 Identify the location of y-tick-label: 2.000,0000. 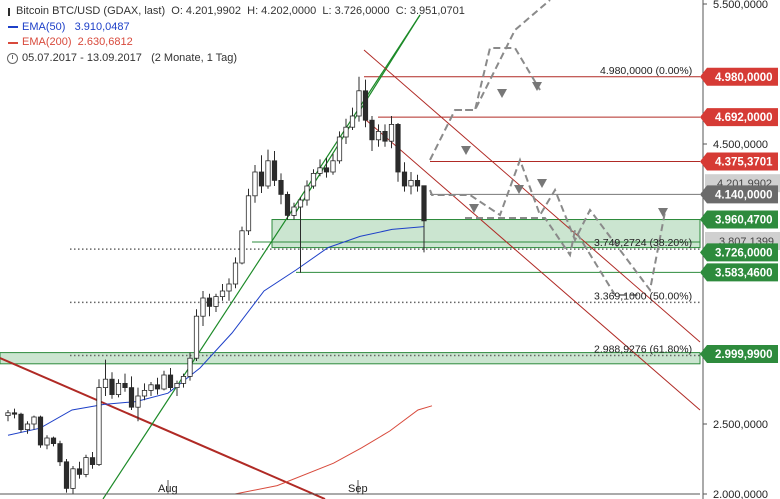
(740, 494).